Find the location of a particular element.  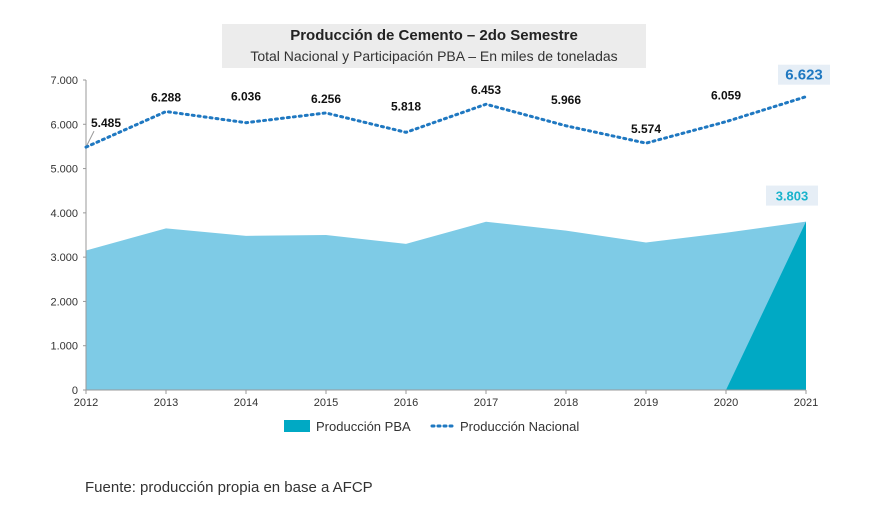

x-tick-label: 2020 is located at coordinates (726, 403).